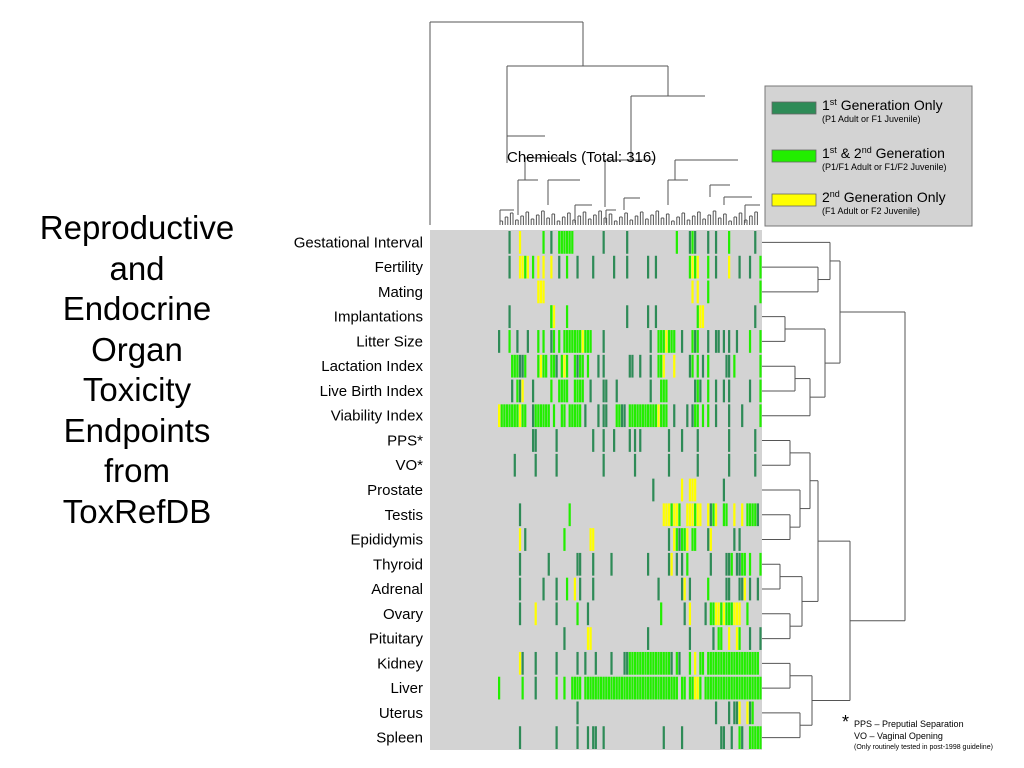 This screenshot has height=768, width=1024. What do you see at coordinates (396, 639) in the screenshot?
I see `row-label: Pituitary` at bounding box center [396, 639].